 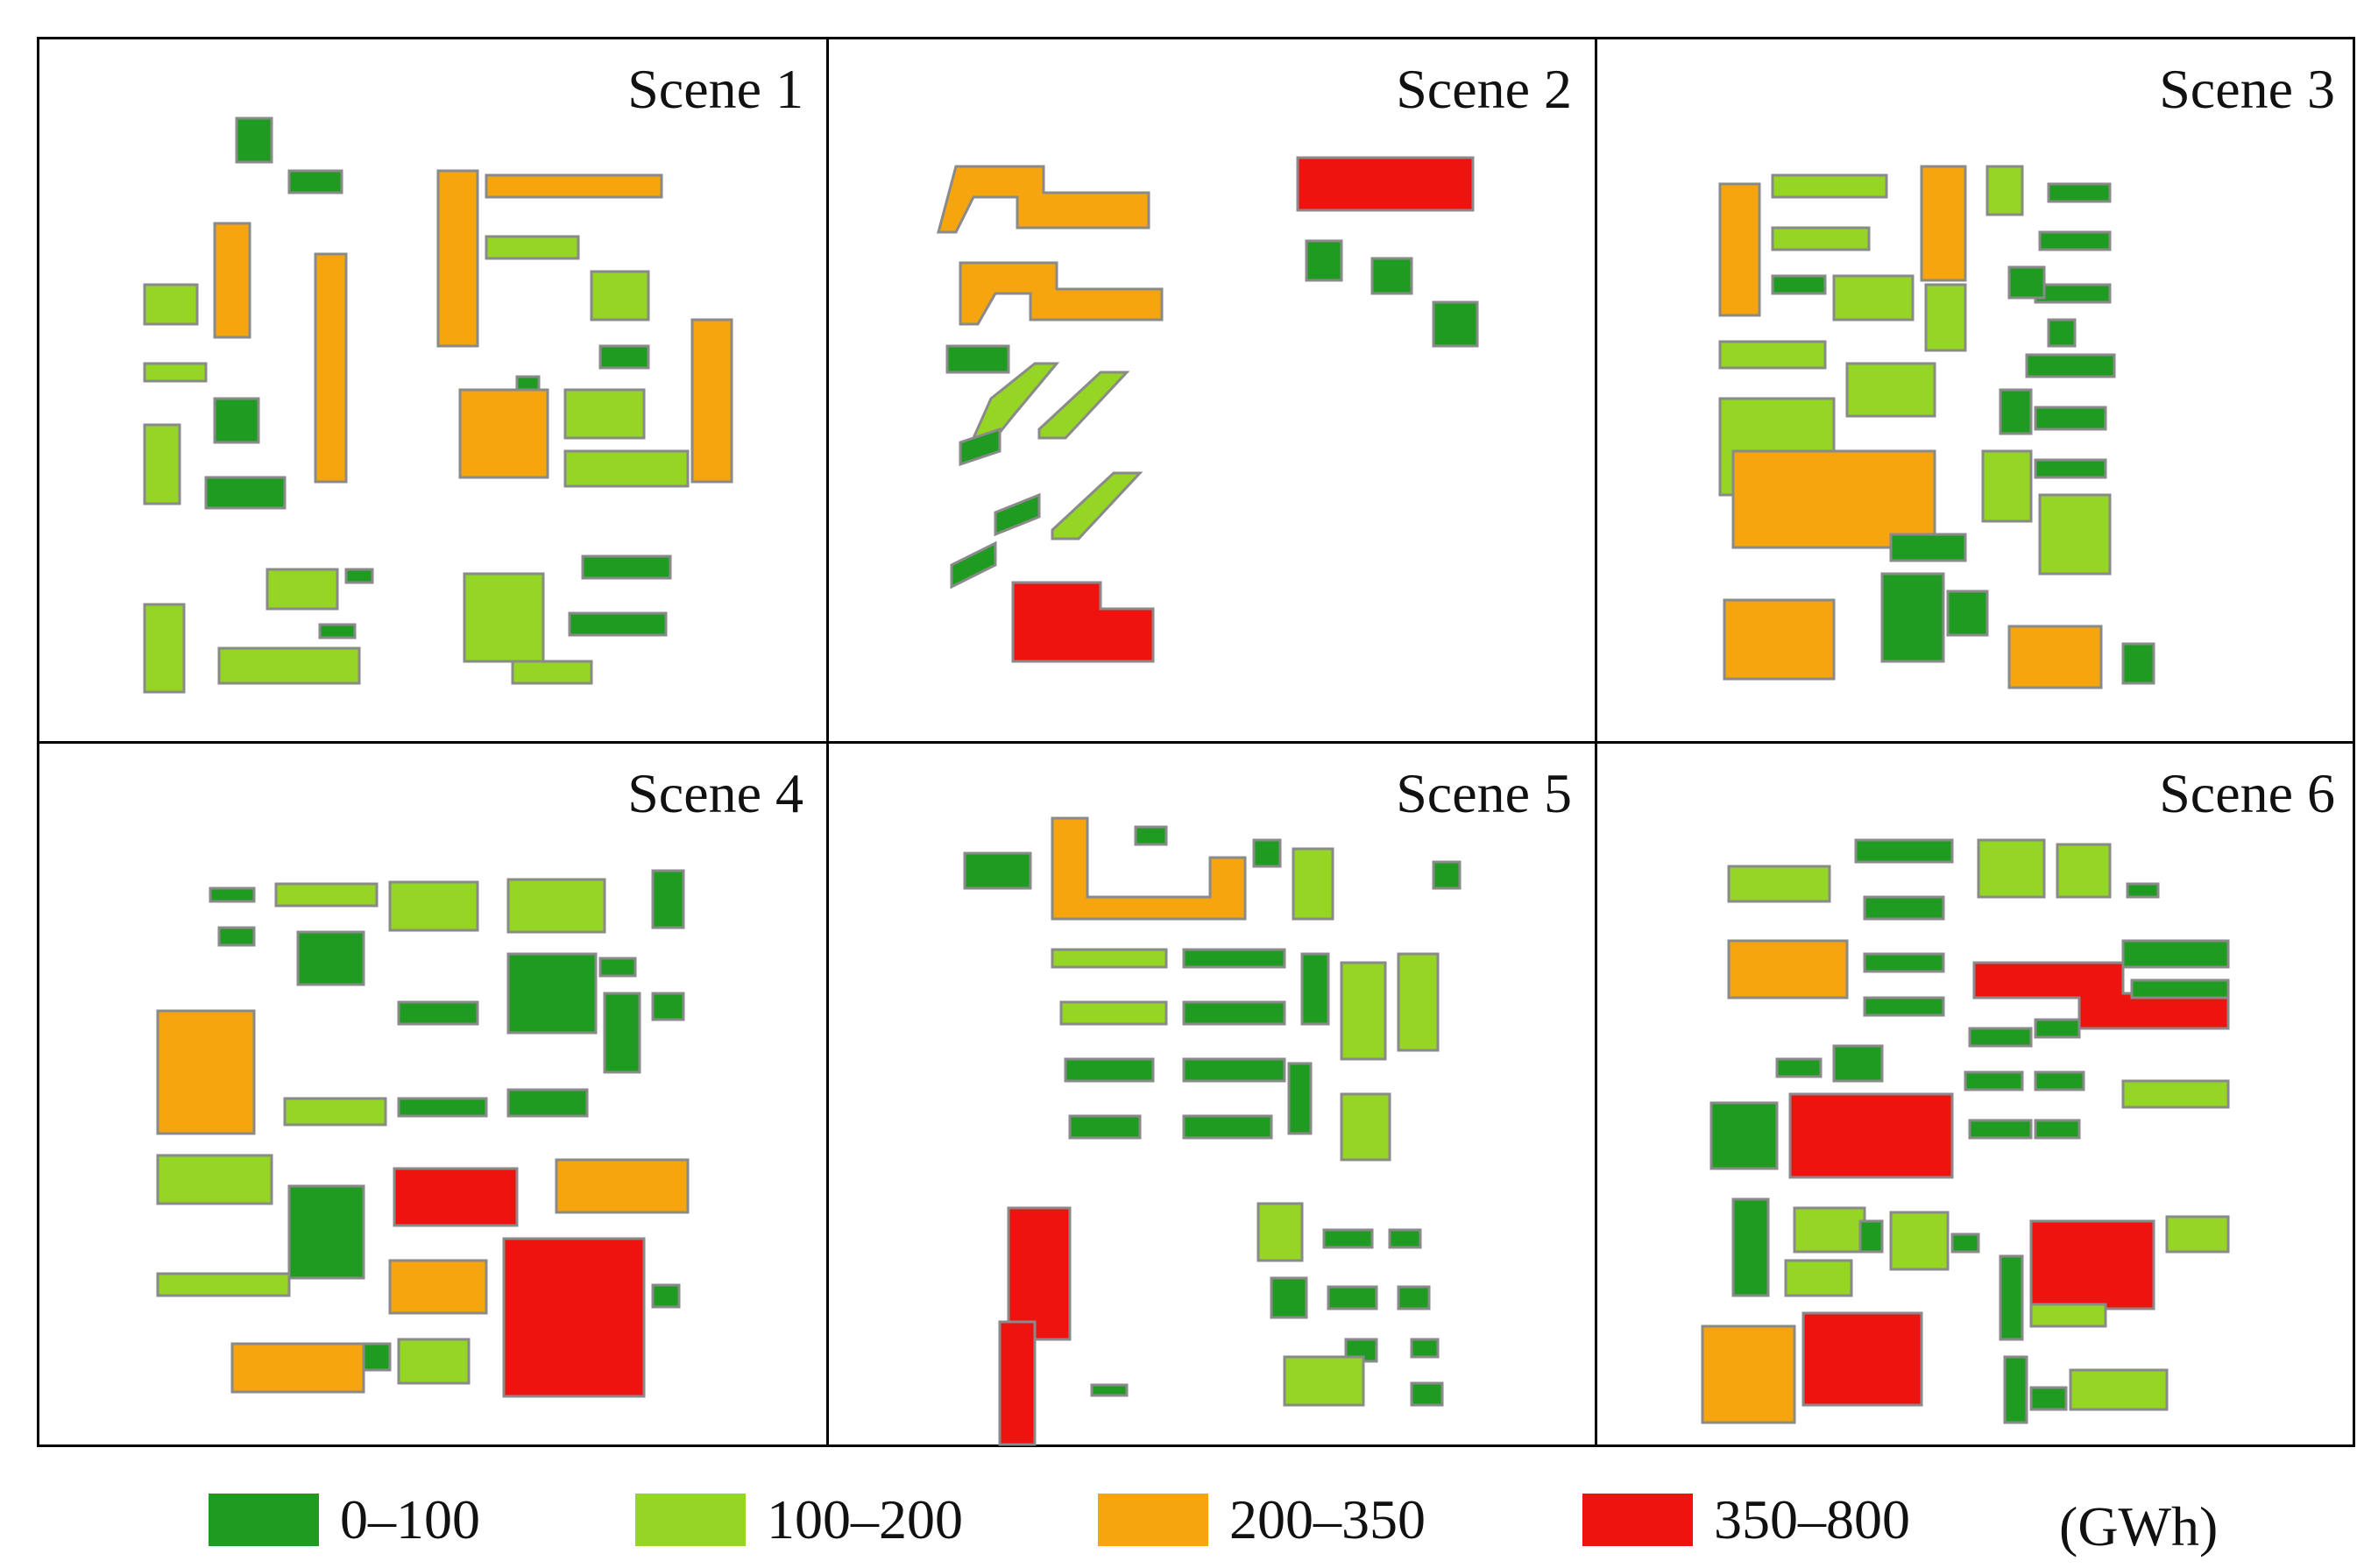 I want to click on legend-label-350-800: 350–800, so click(x=1812, y=1519).